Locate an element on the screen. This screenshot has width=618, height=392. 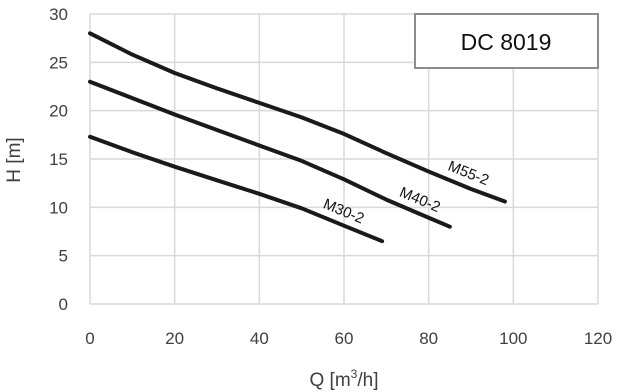
y-axis-ticks: 0 5 10 15 20 25 30 is located at coordinates (58, 159).